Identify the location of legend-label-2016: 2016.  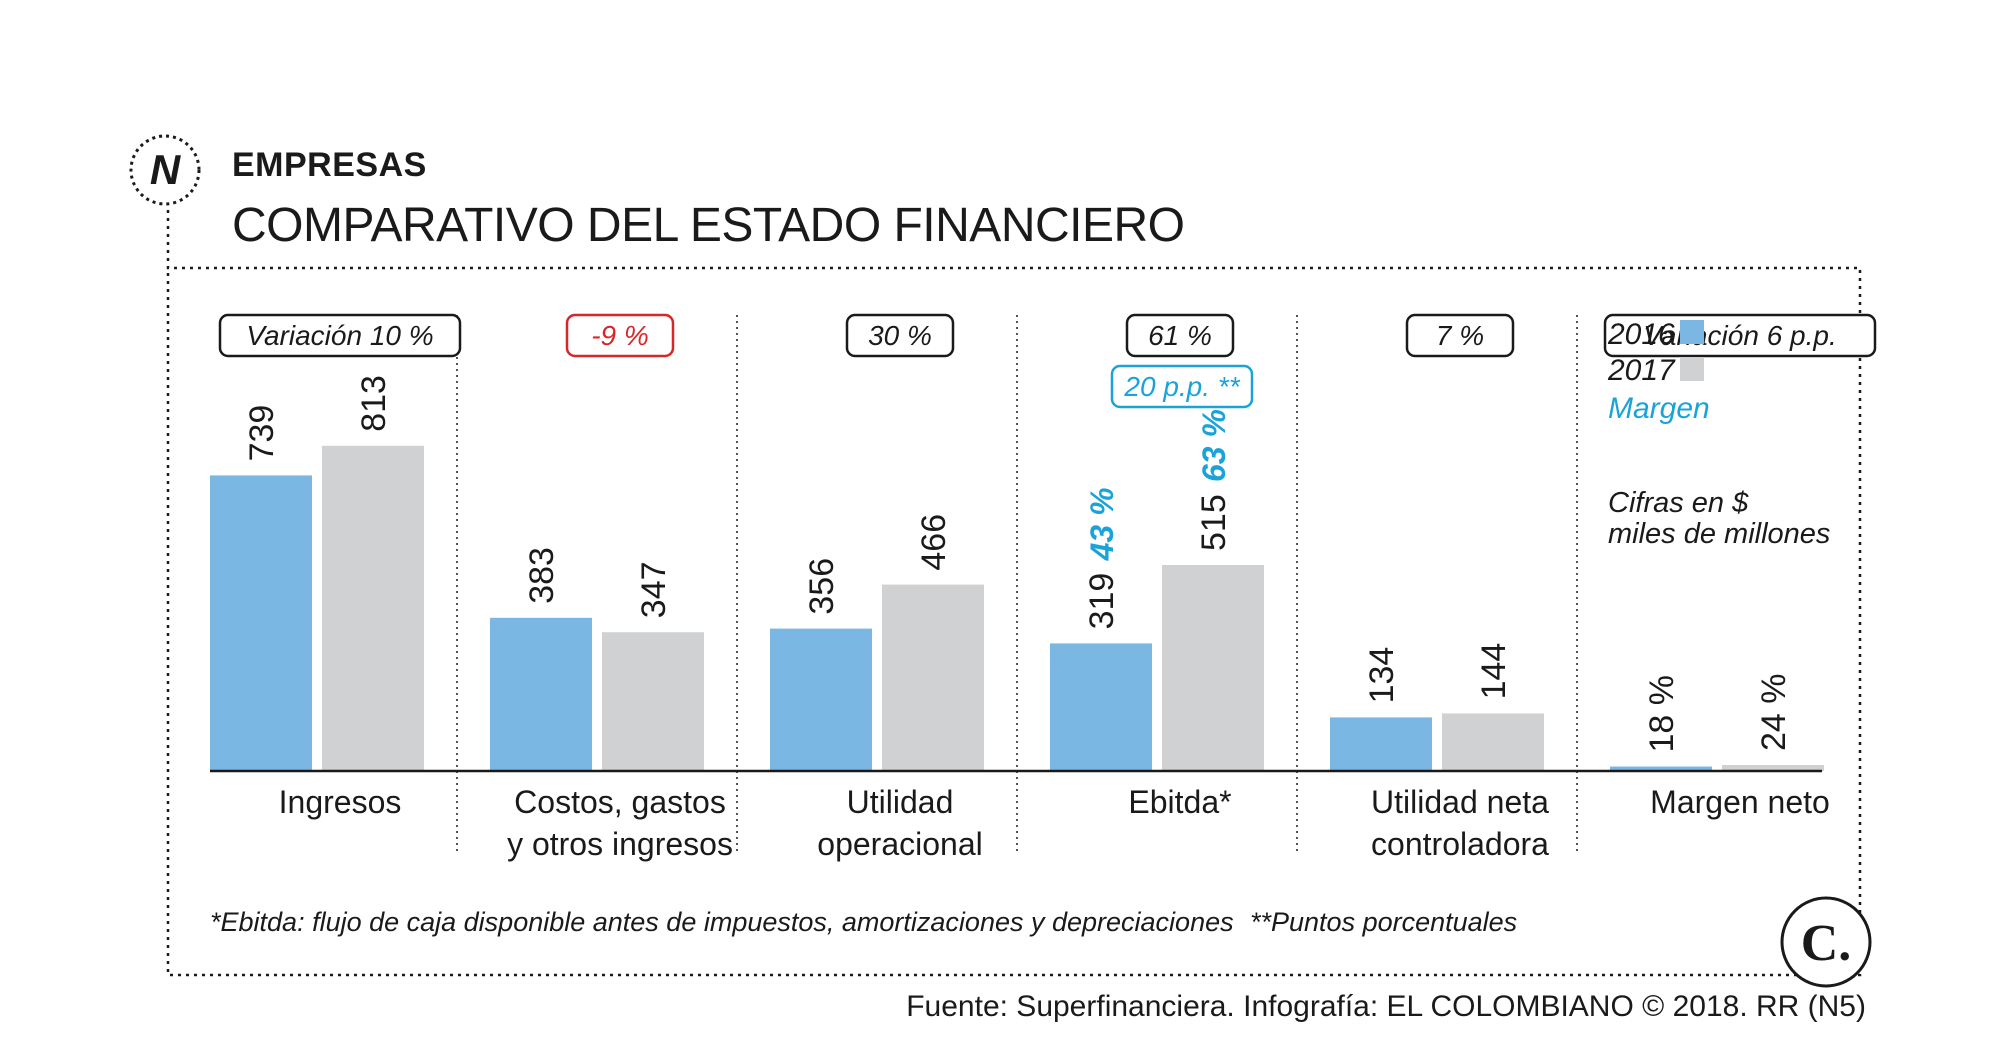
(1641, 334).